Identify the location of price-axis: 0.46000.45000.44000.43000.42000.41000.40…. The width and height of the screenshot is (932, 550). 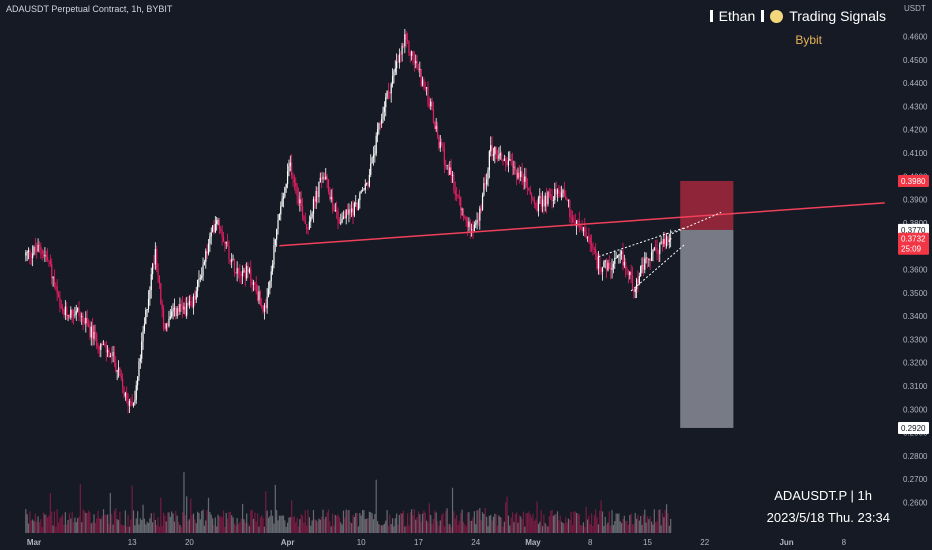
(914, 275).